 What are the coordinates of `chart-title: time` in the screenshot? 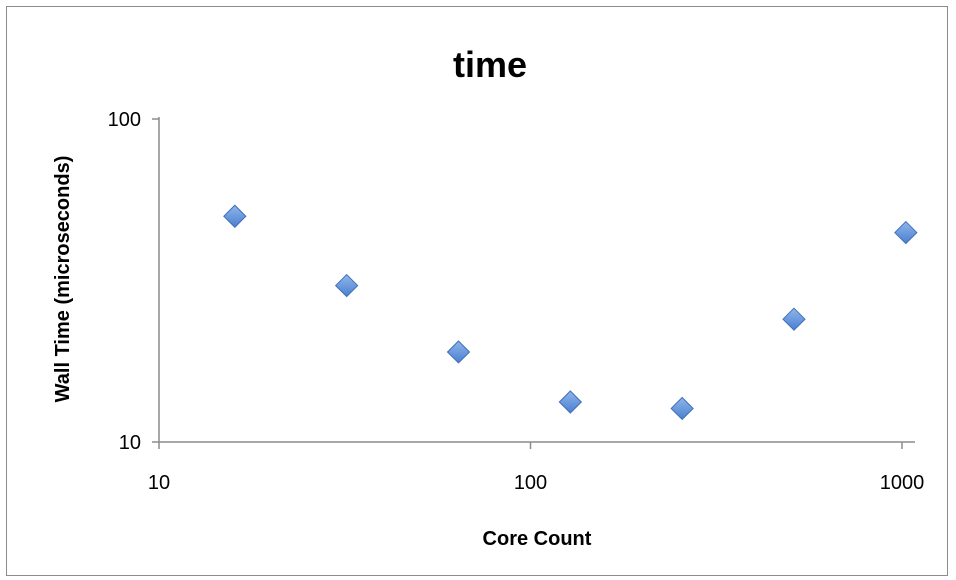 It's located at (490, 64).